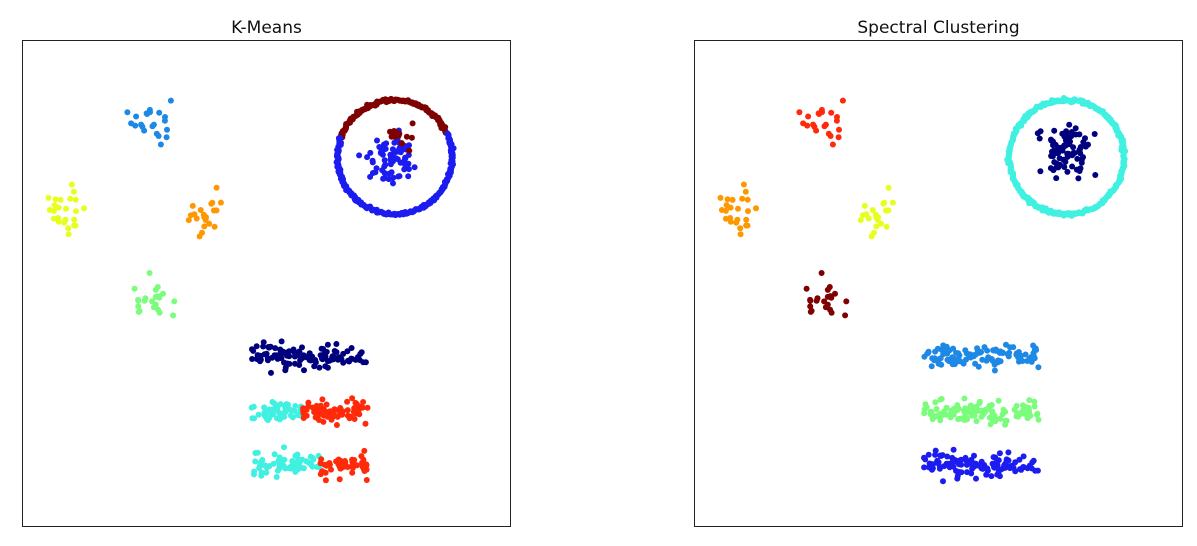  I want to click on chart-title: Spectral Clustering, so click(938, 28).